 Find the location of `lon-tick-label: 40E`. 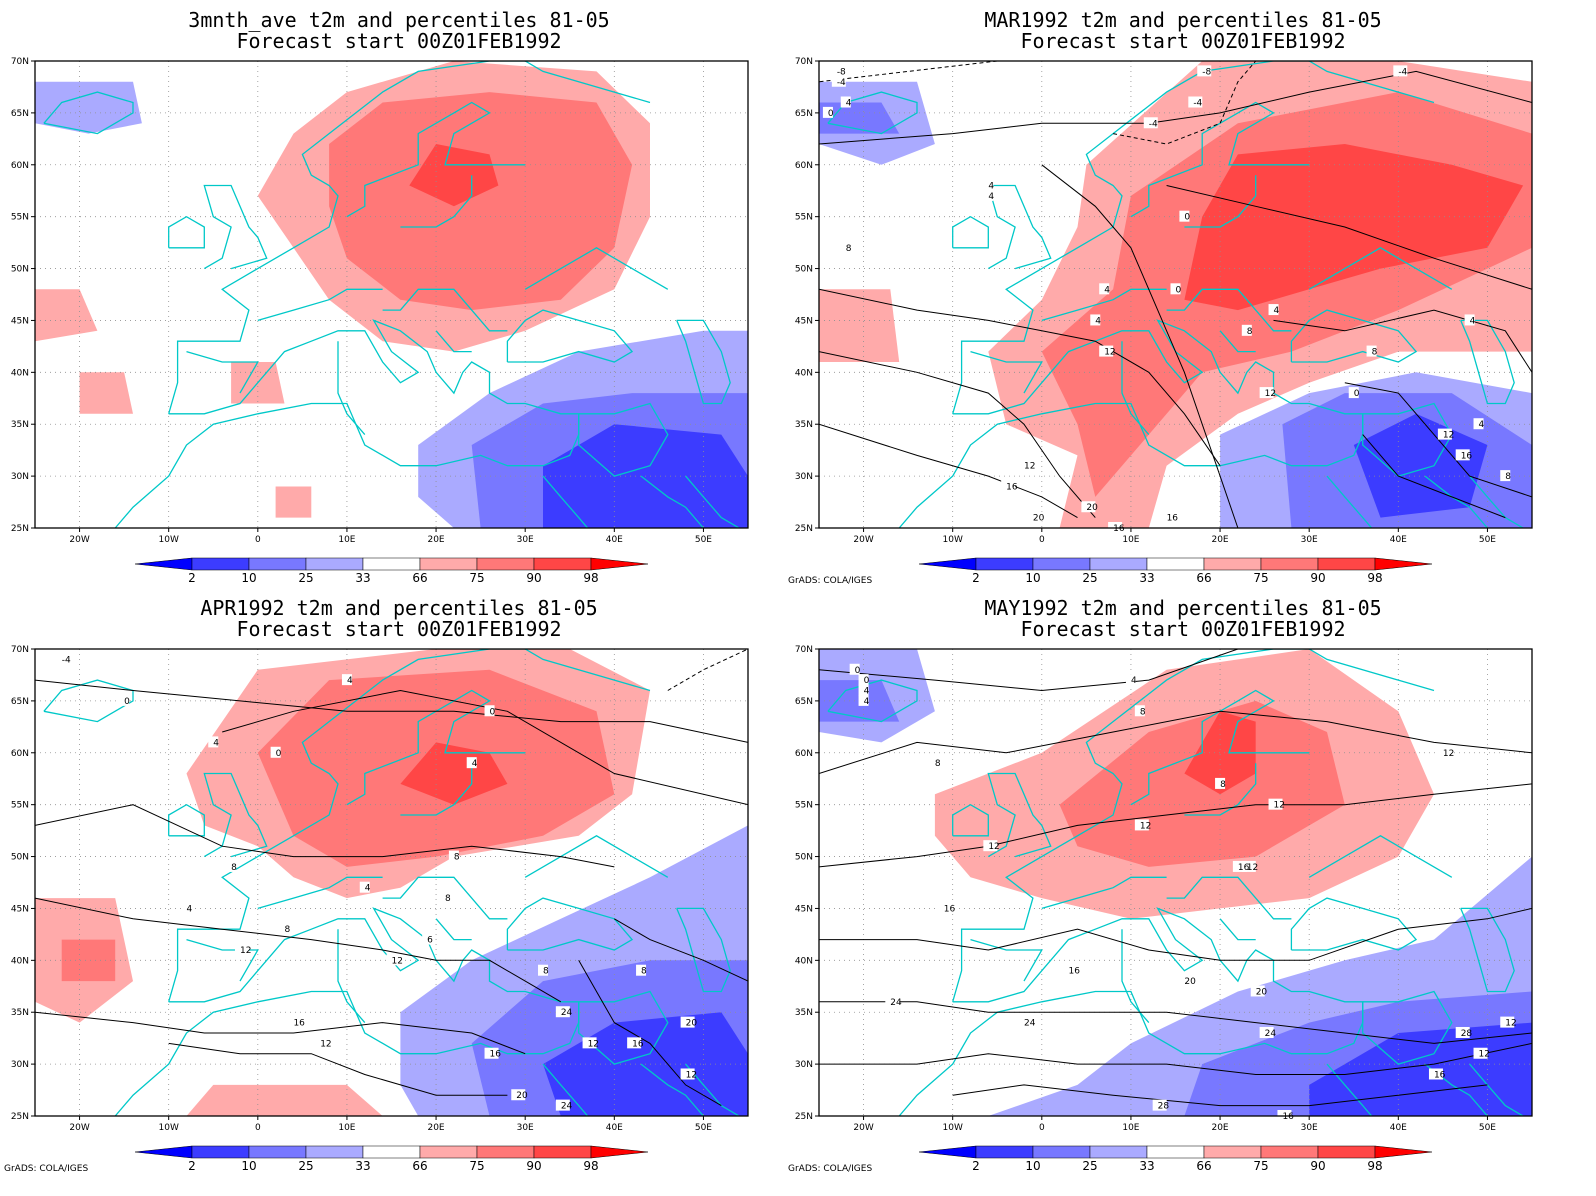

lon-tick-label: 40E is located at coordinates (614, 540).